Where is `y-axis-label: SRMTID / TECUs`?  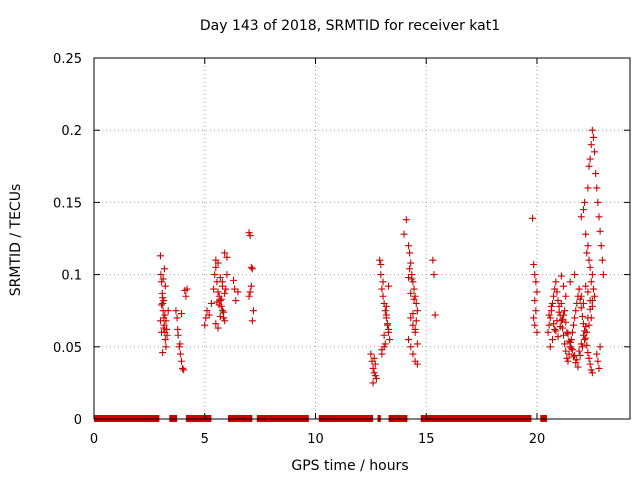 y-axis-label: SRMTID / TECUs is located at coordinates (16, 240).